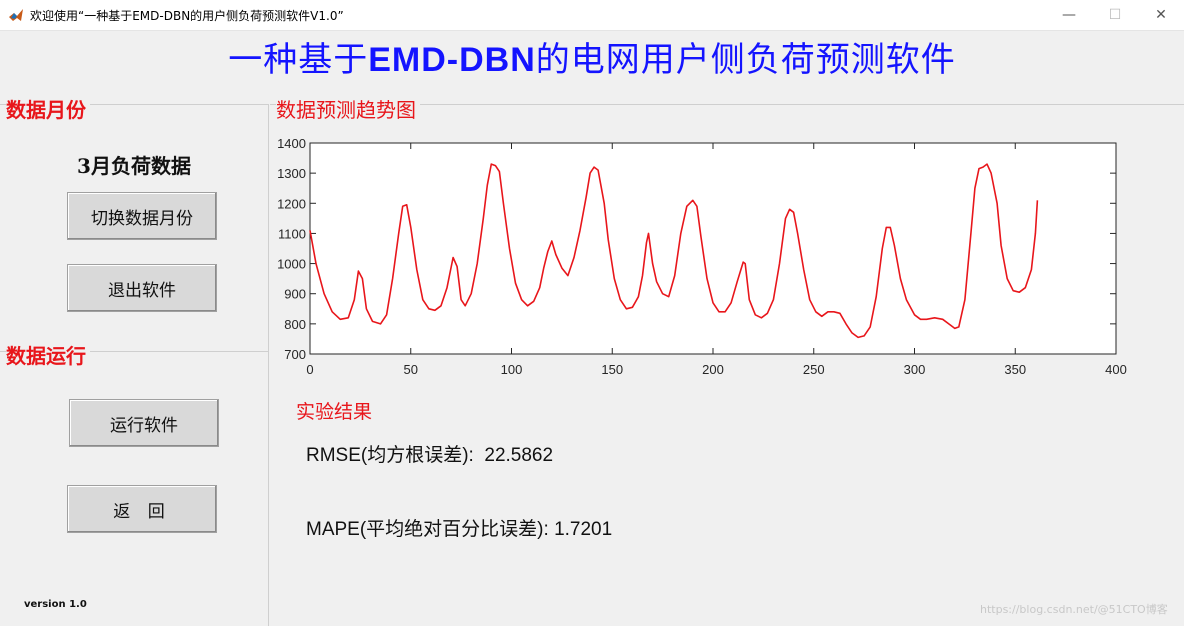 This screenshot has height=626, width=1184. I want to click on y-tick-label: 1000, so click(291, 264).